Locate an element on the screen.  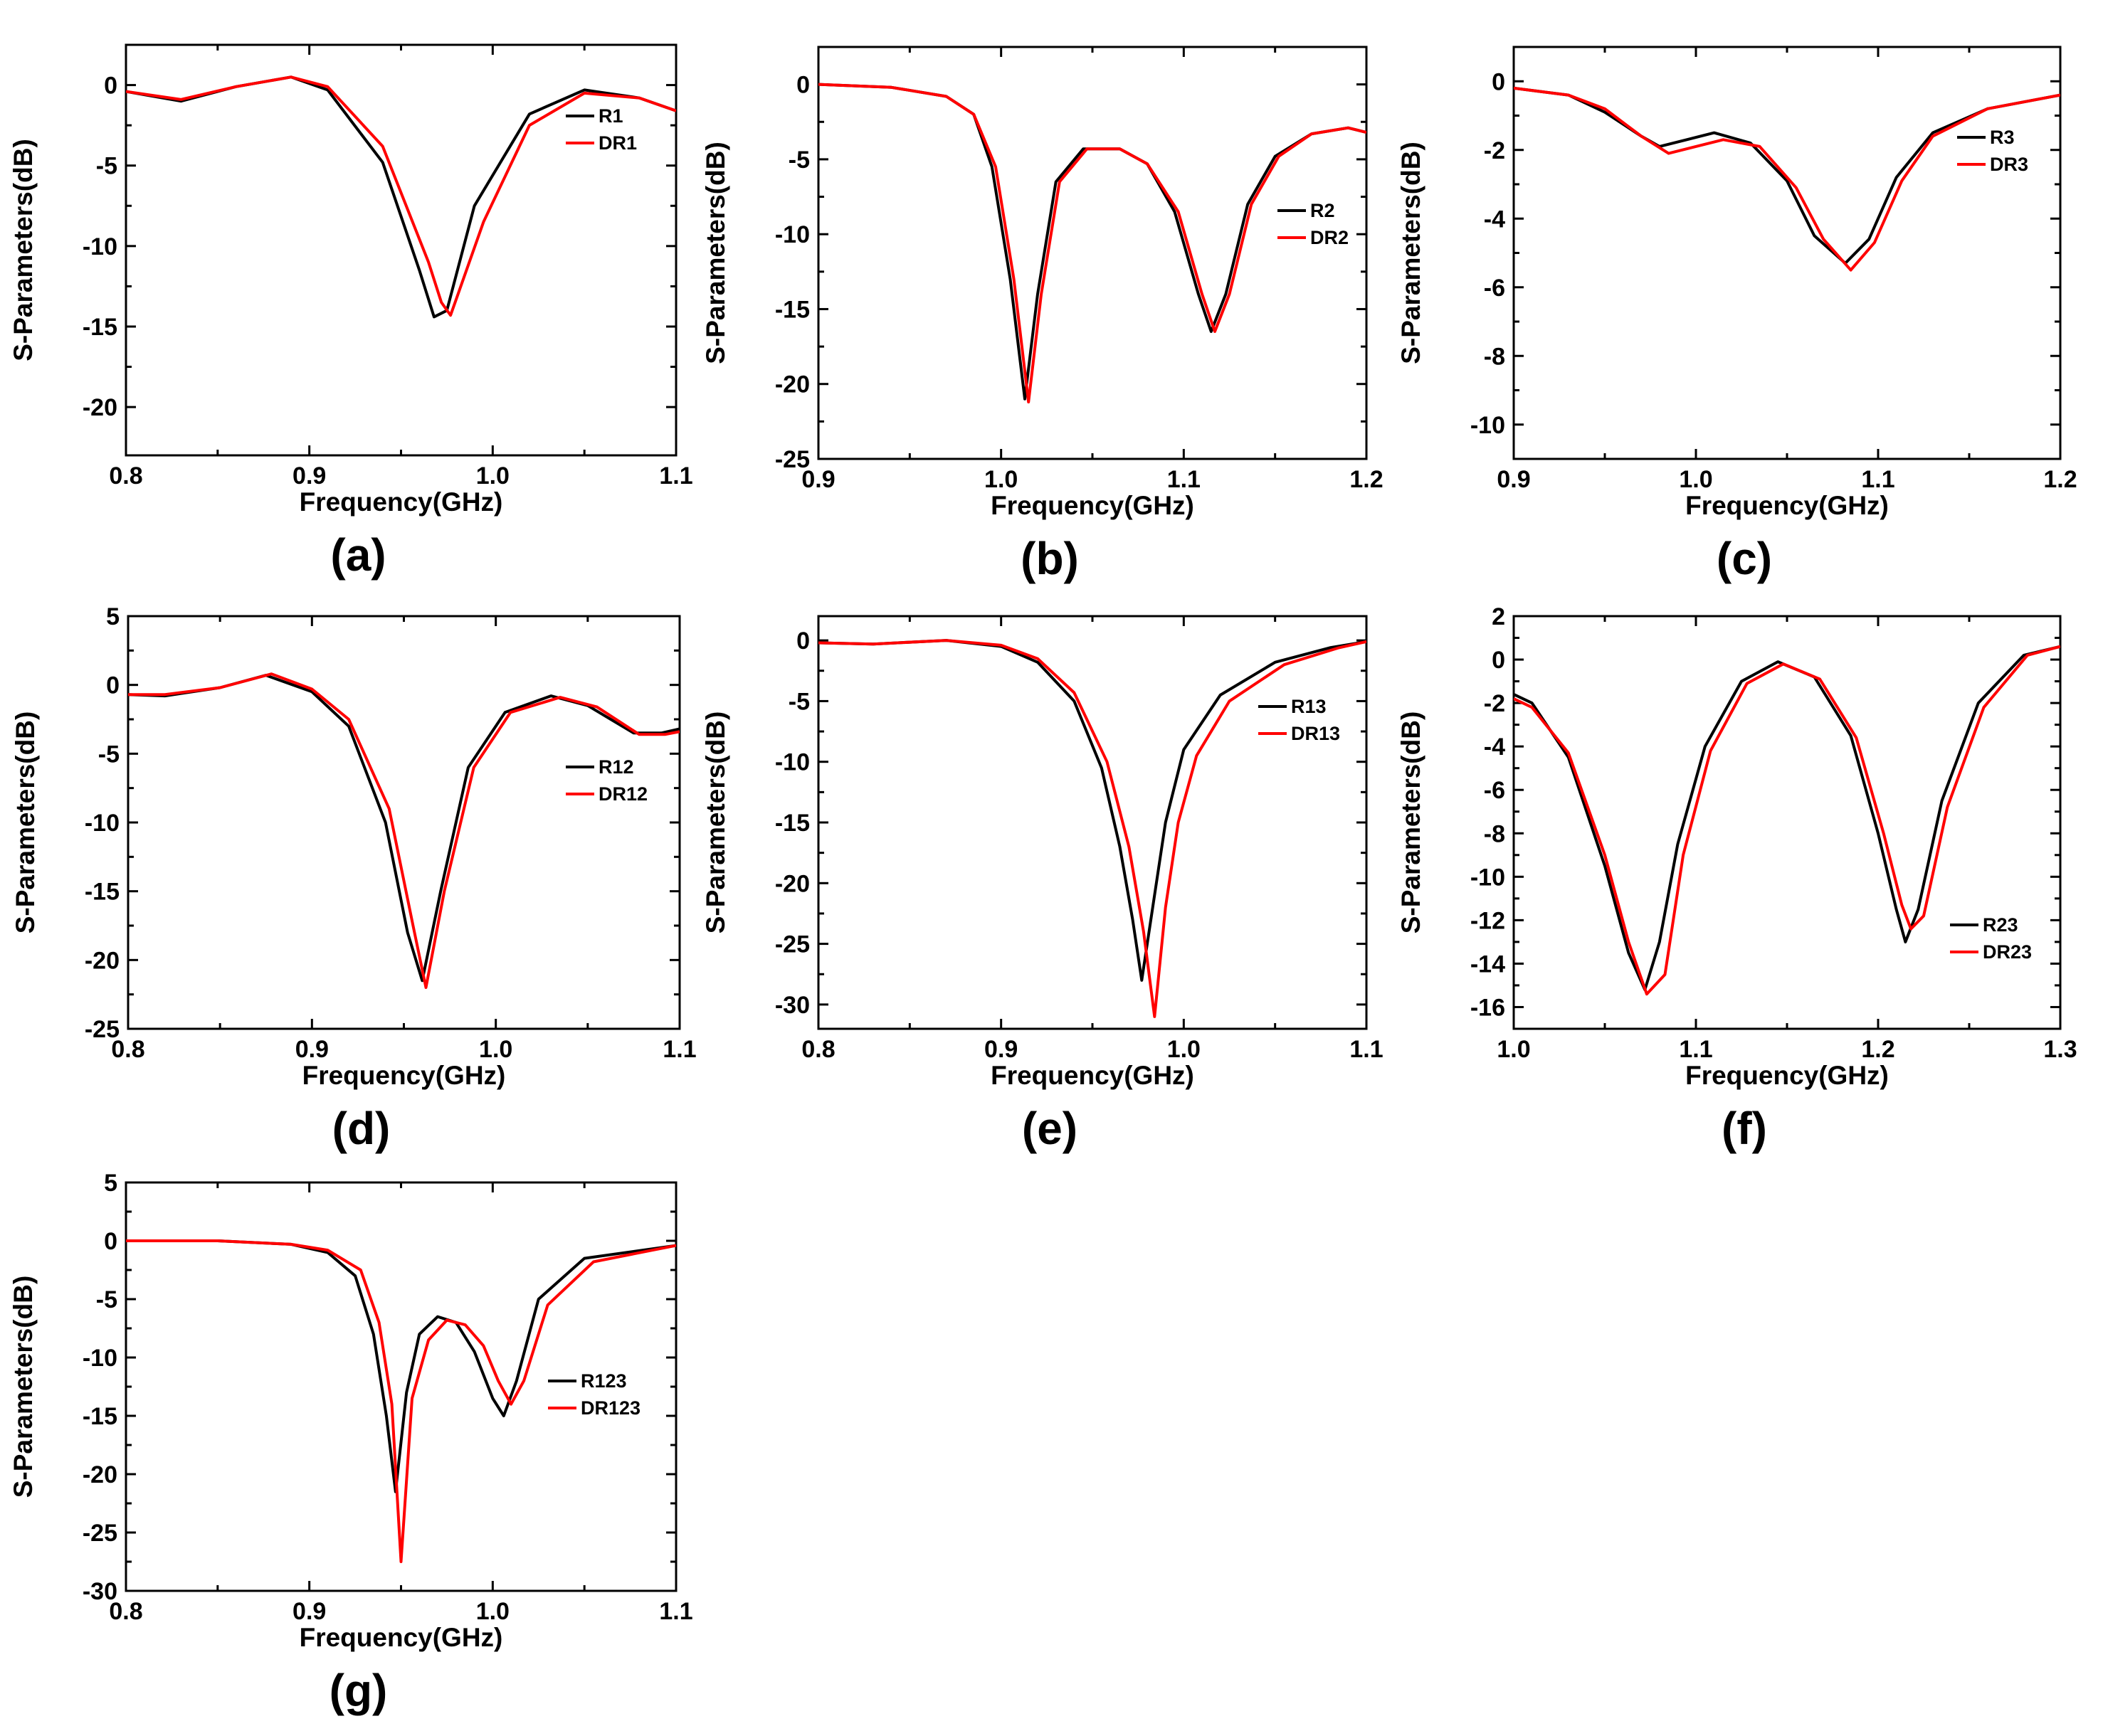
legend: R123 DR123 is located at coordinates (594, 1394).